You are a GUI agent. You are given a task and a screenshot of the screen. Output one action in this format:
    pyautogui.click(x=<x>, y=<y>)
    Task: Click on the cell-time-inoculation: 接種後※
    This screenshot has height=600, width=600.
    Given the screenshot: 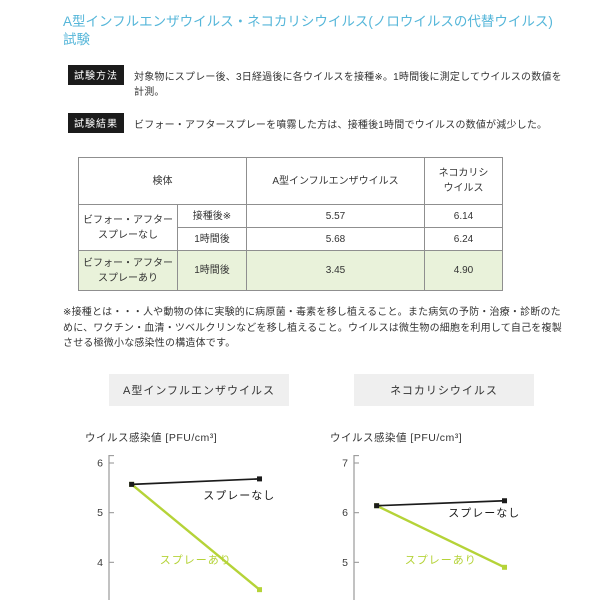 What is the action you would take?
    pyautogui.click(x=212, y=216)
    